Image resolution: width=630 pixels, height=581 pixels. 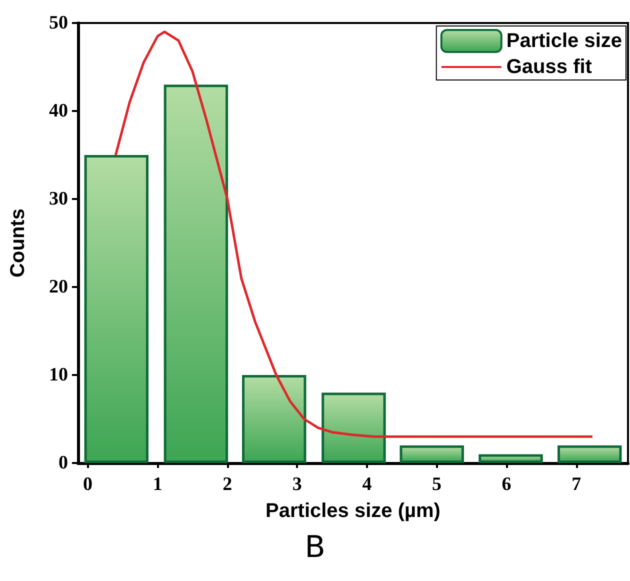 I want to click on y-tick-label: 50, so click(x=58, y=23).